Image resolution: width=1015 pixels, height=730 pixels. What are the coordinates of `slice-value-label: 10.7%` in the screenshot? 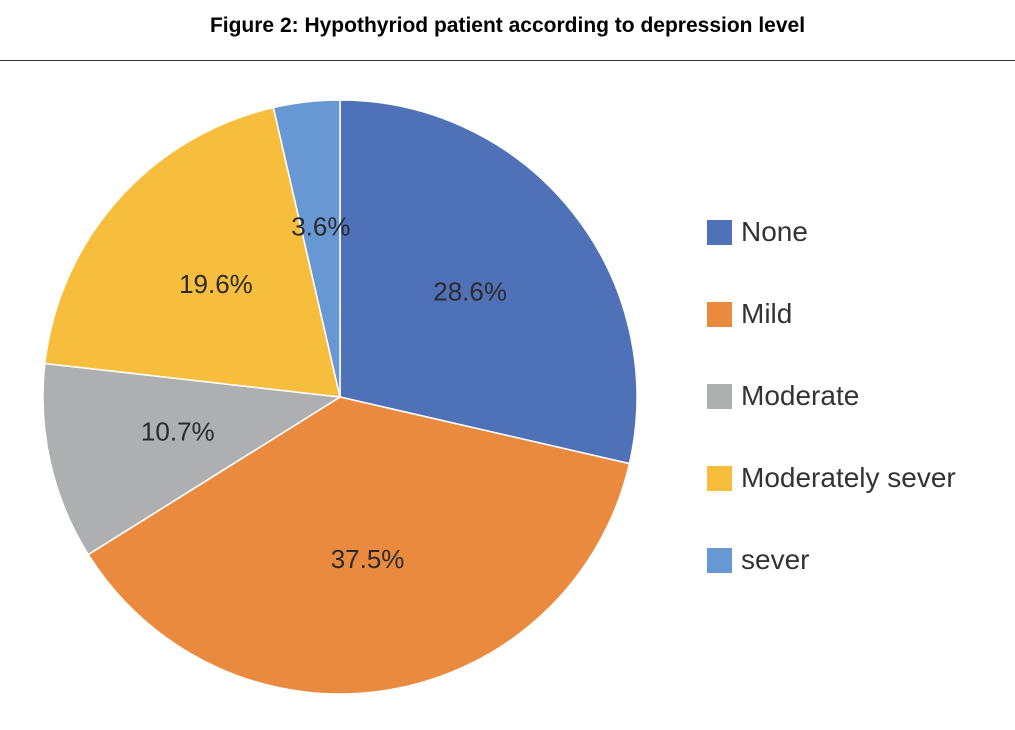 It's located at (178, 432).